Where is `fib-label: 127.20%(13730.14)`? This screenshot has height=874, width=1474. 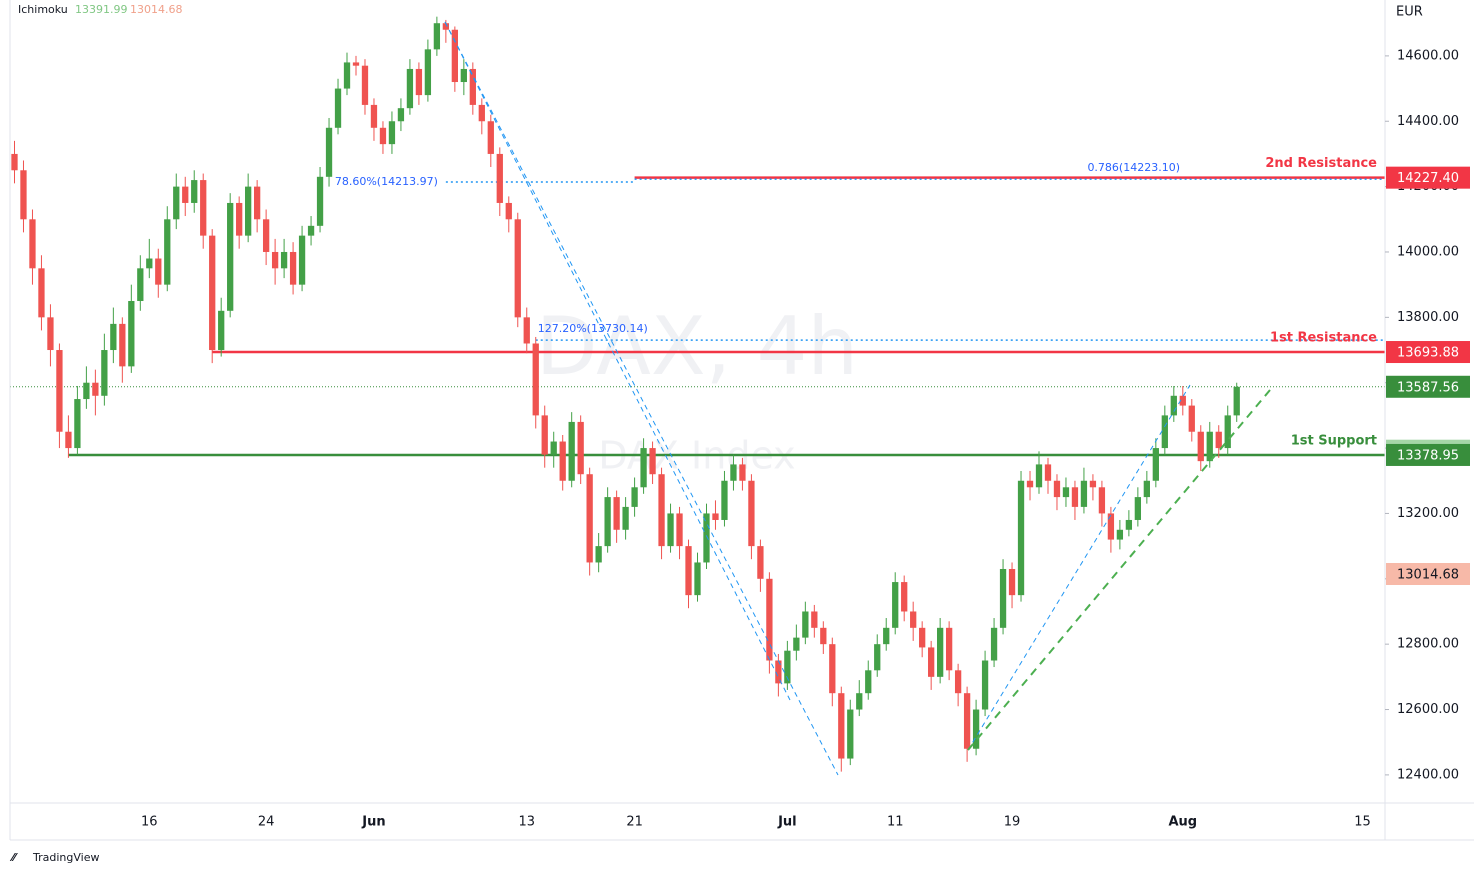 fib-label: 127.20%(13730.14) is located at coordinates (593, 328).